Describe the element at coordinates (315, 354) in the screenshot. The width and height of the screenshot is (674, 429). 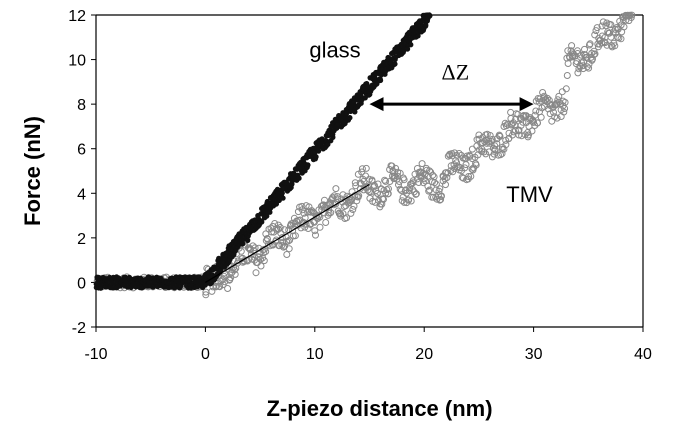
I see `x-tick-label: 10` at that location.